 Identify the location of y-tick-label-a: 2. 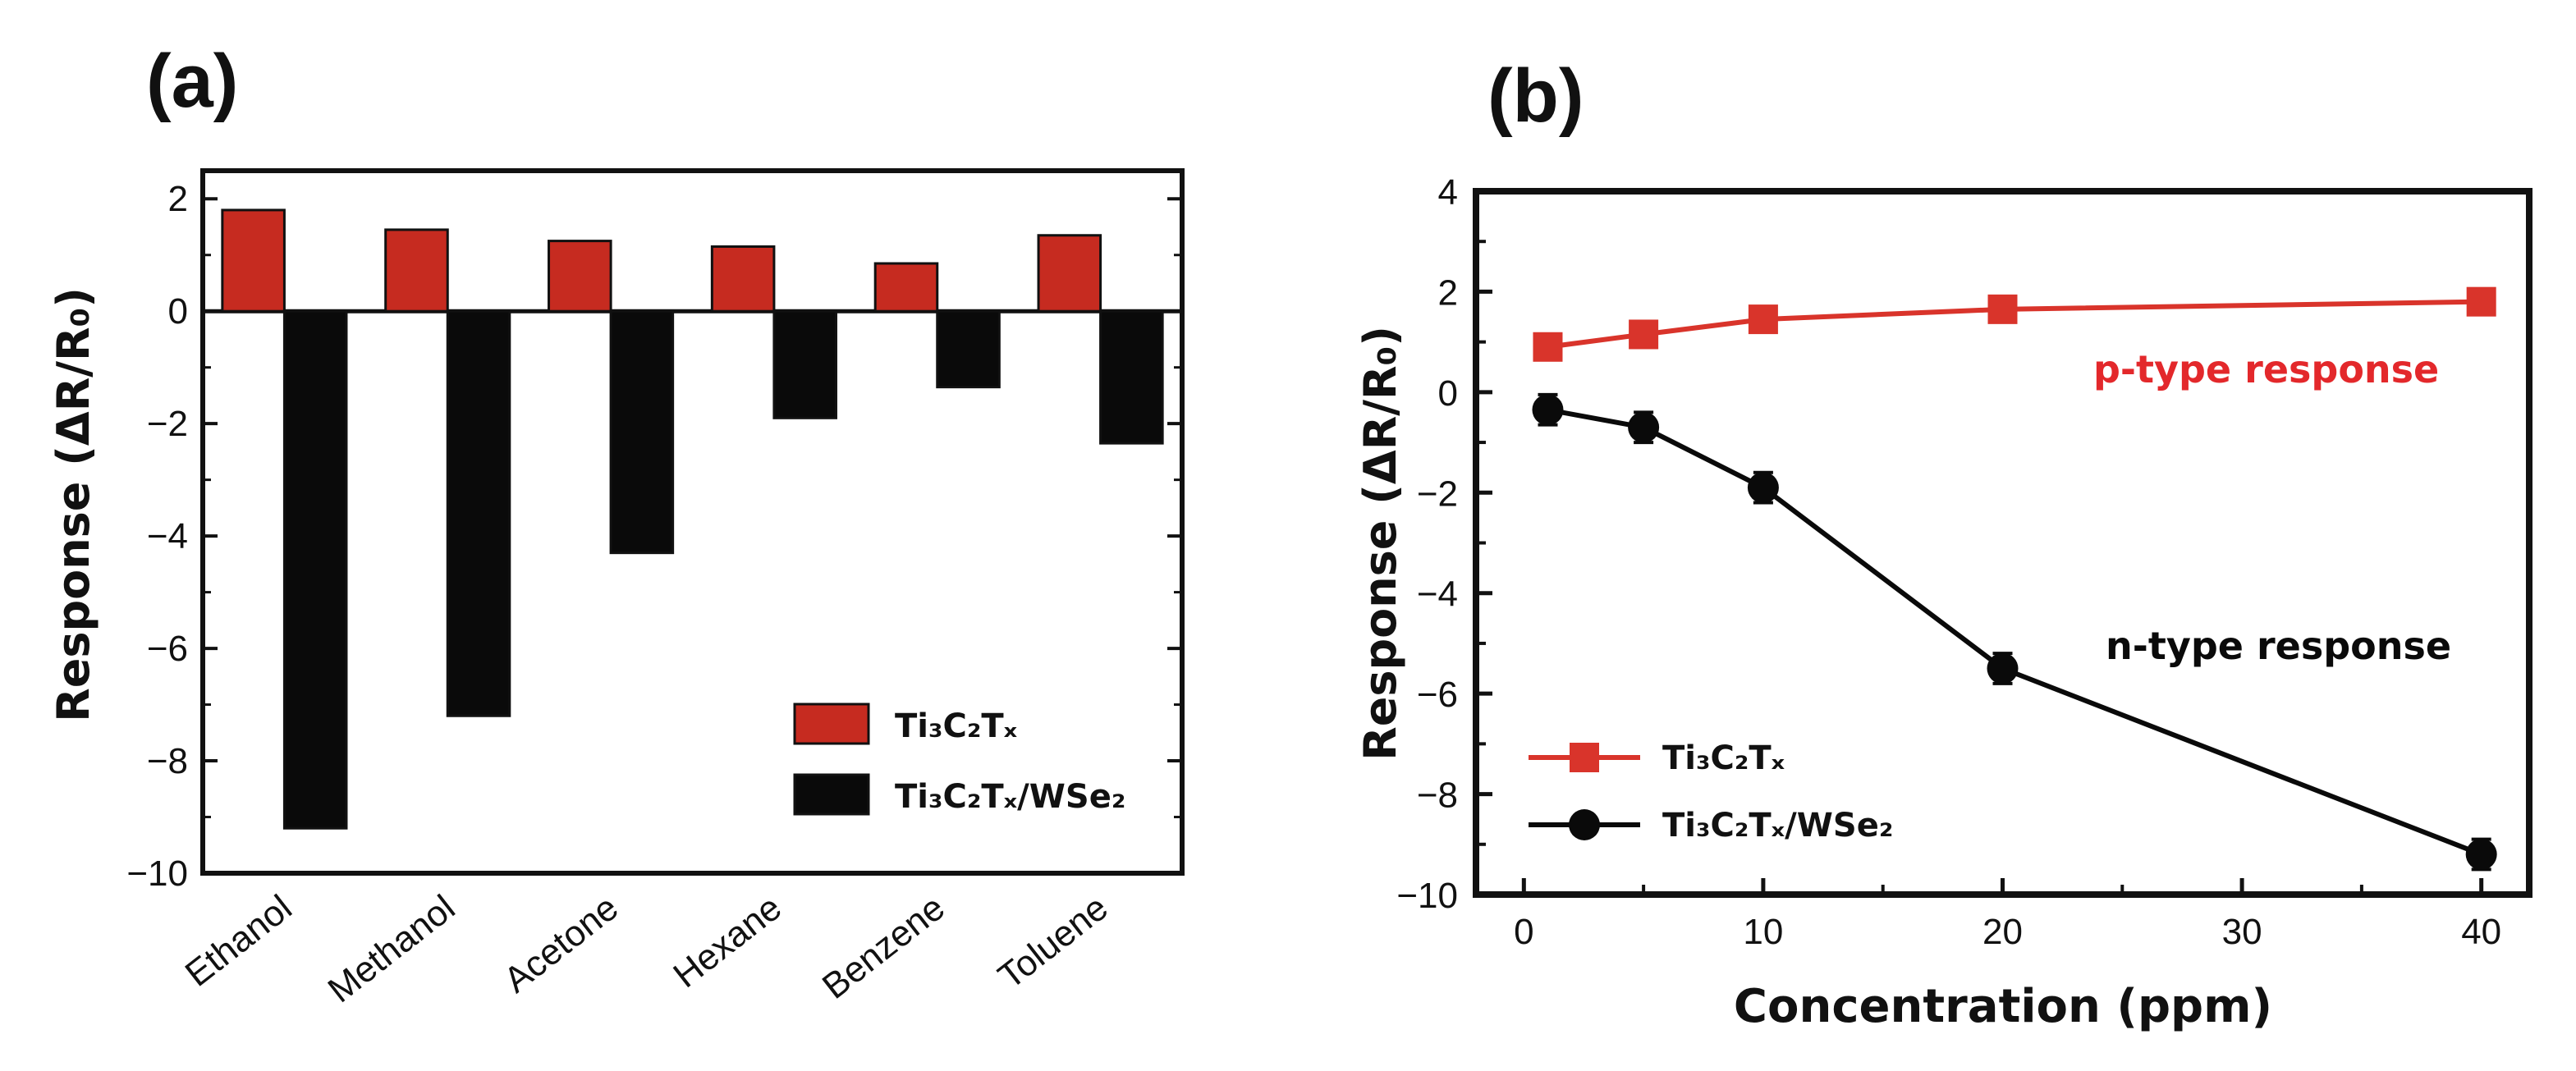
(178, 199).